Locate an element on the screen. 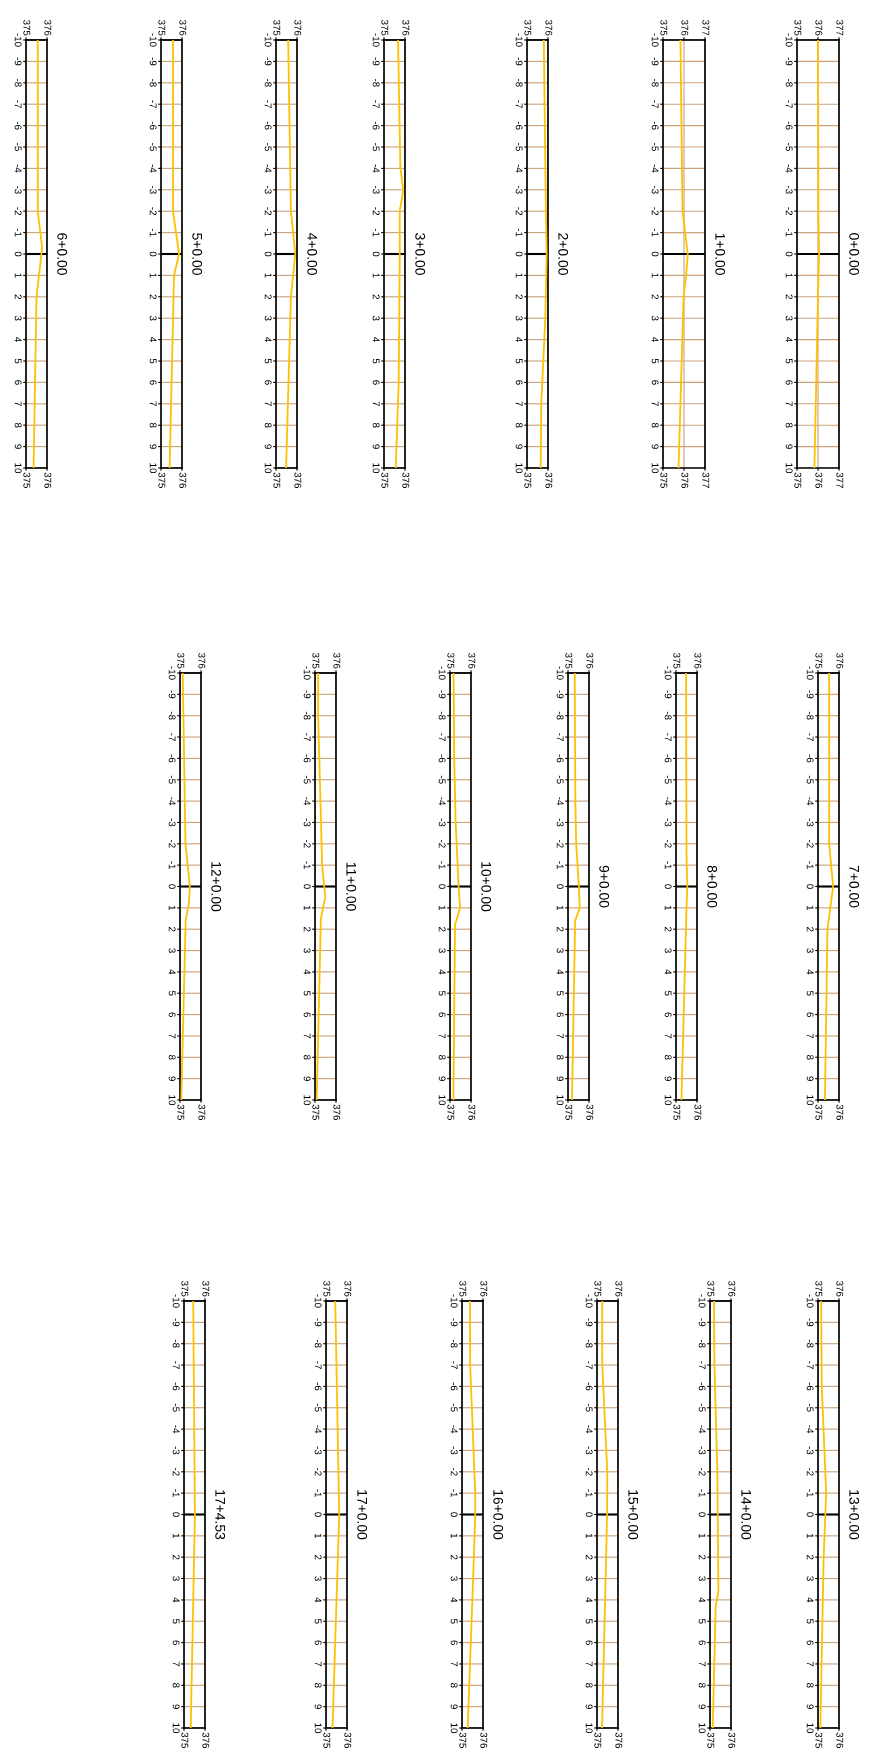  x2-tick-label: 377 is located at coordinates (840, 27).